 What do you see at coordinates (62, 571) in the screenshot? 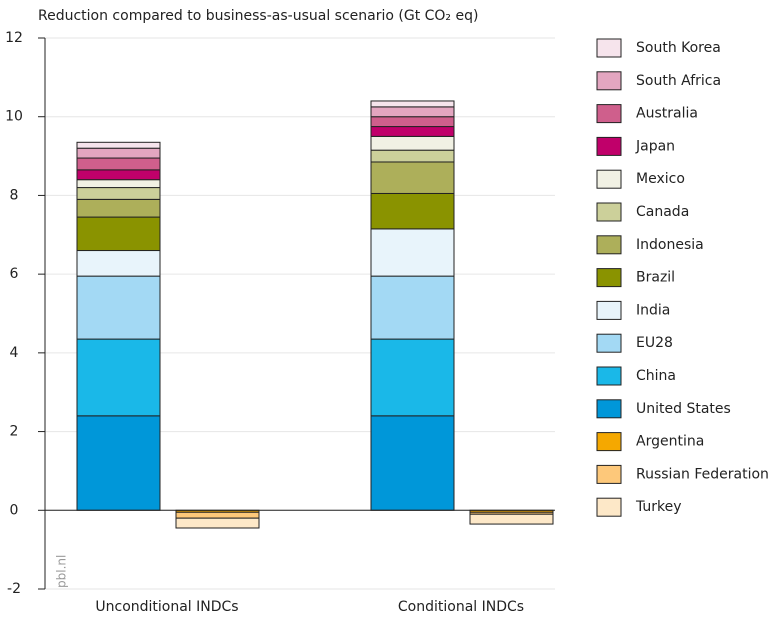
I see `watermark: pbl.nl` at bounding box center [62, 571].